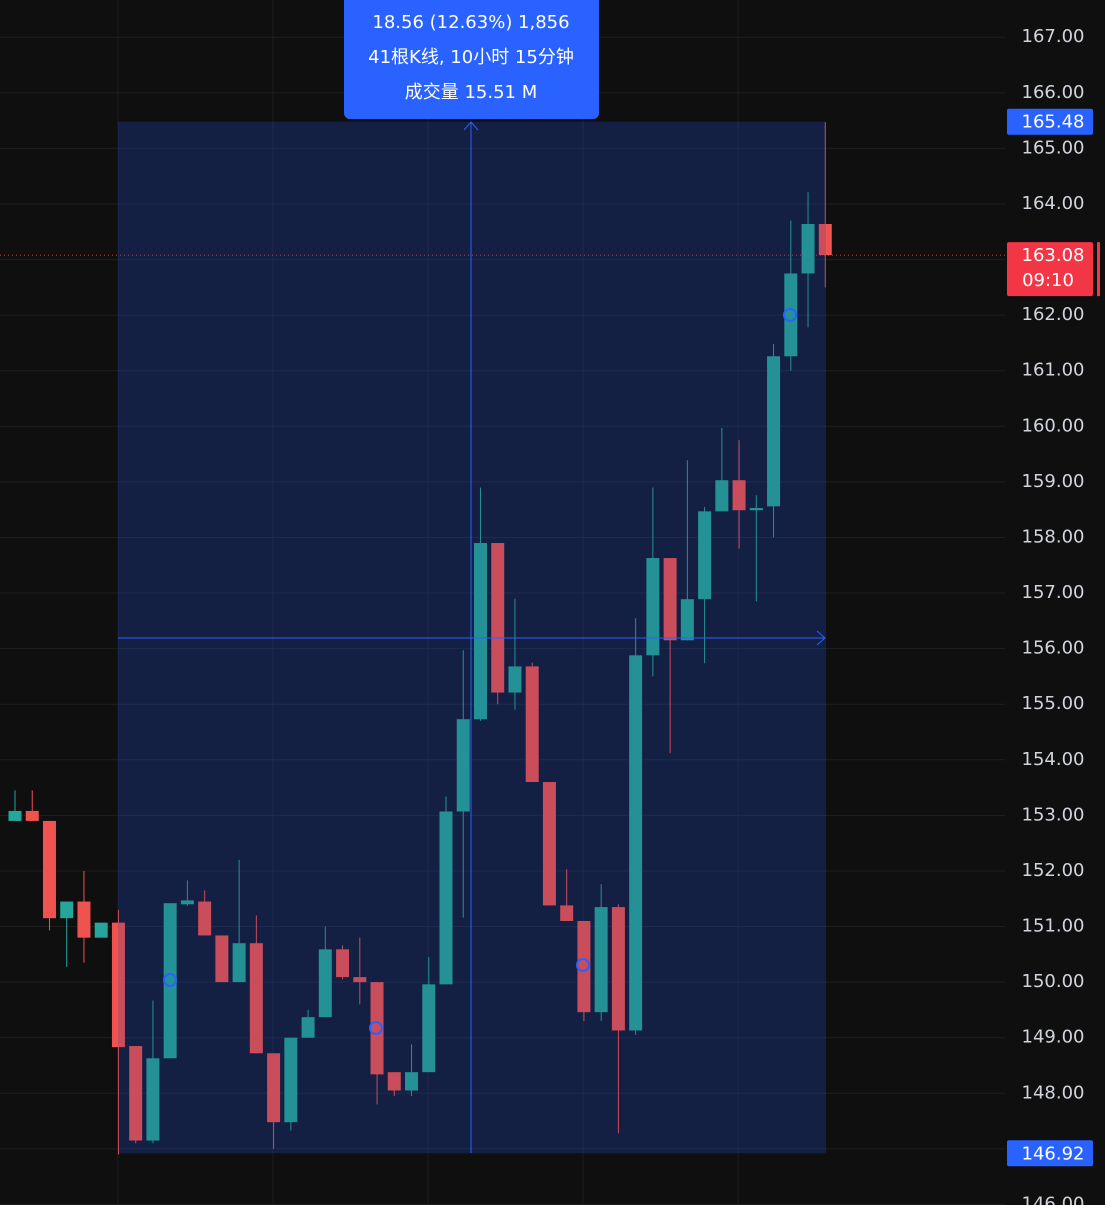 This screenshot has height=1205, width=1105. Describe the element at coordinates (1053, 1037) in the screenshot. I see `y-tick-label: 149.00` at that location.